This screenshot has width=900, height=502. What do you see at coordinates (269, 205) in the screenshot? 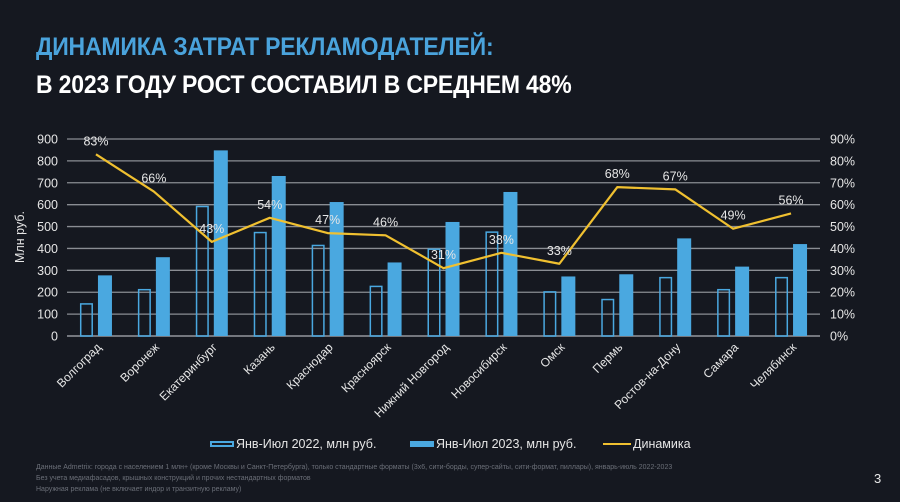
I see `growth-data-label: 54%` at bounding box center [269, 205].